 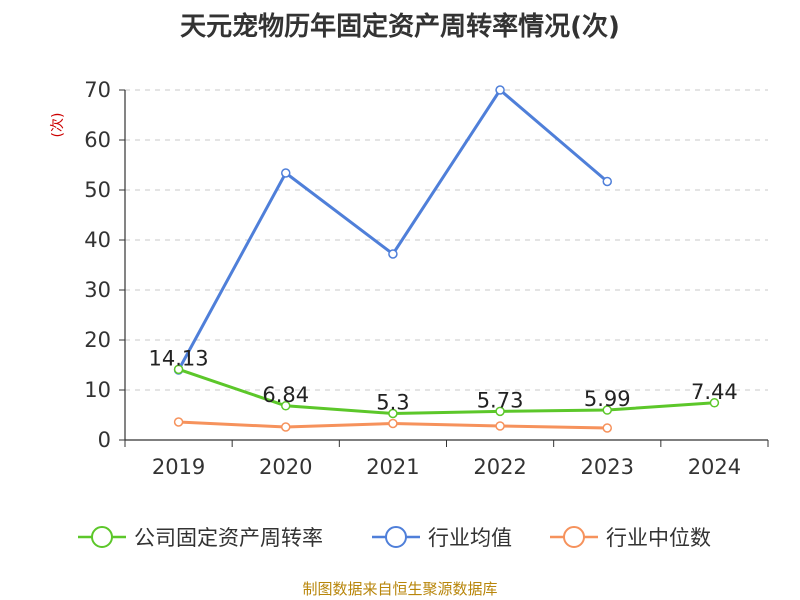 I want to click on y-tick-label: 0, so click(x=104, y=440).